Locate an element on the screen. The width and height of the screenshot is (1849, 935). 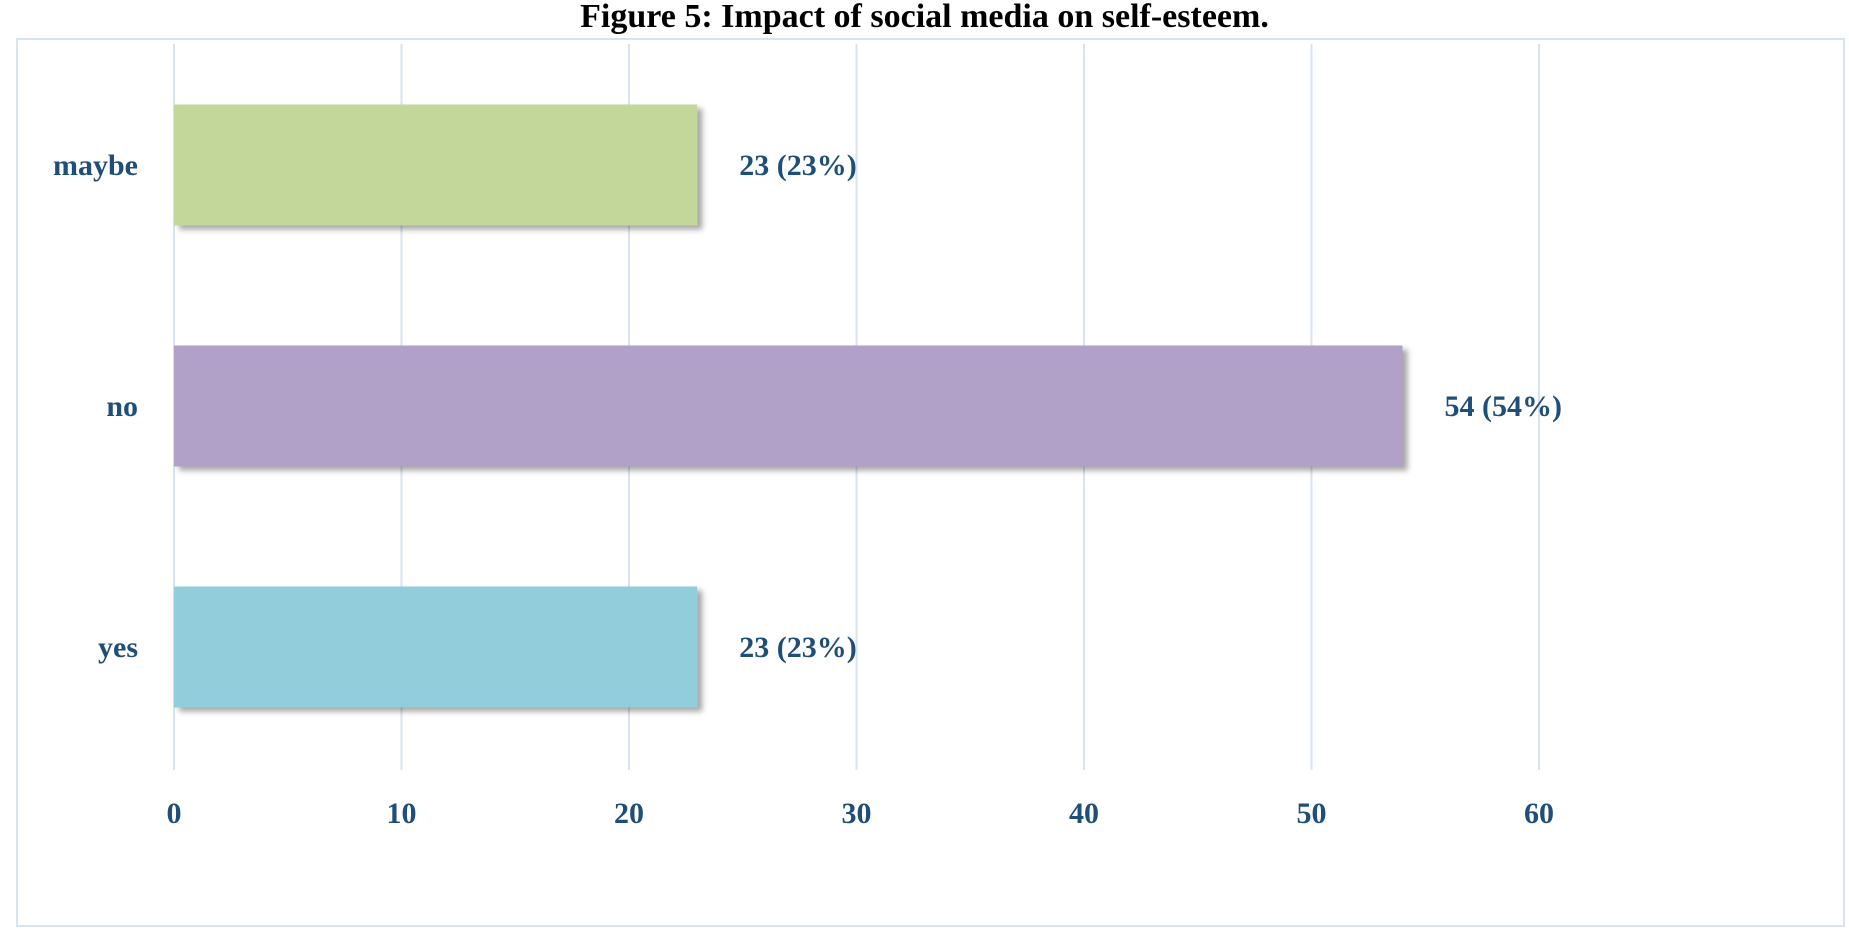
x-tick-label-10: 10 is located at coordinates (402, 813).